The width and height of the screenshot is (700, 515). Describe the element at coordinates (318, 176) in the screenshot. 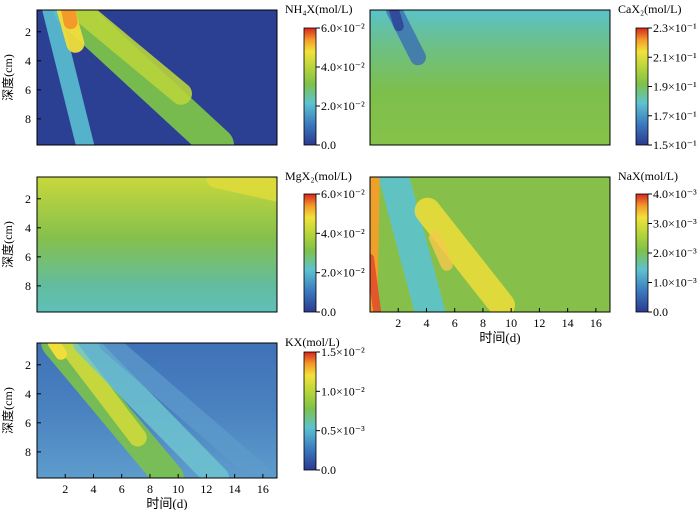

I see `colorbar-title: MgX₂(mol/L)` at that location.